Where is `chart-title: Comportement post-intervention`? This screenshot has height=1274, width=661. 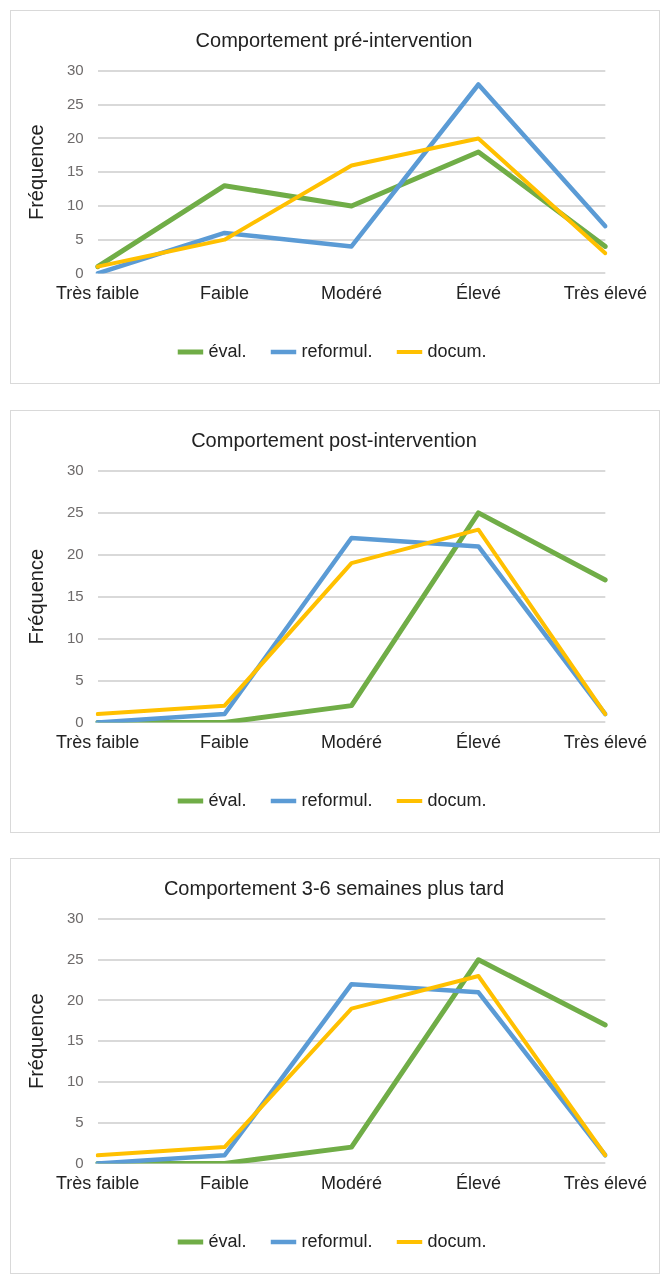
chart-title: Comportement post-intervention is located at coordinates (334, 439).